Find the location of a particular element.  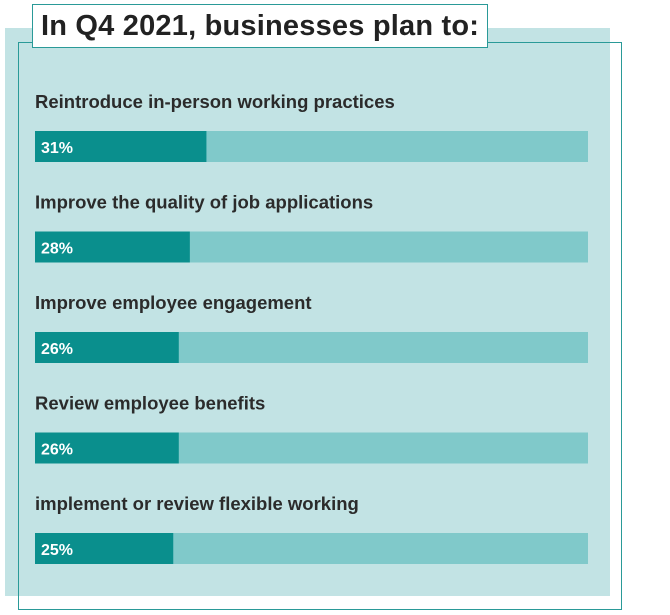

chart-title-box: In Q4 2021, businesses plan to: is located at coordinates (260, 26).